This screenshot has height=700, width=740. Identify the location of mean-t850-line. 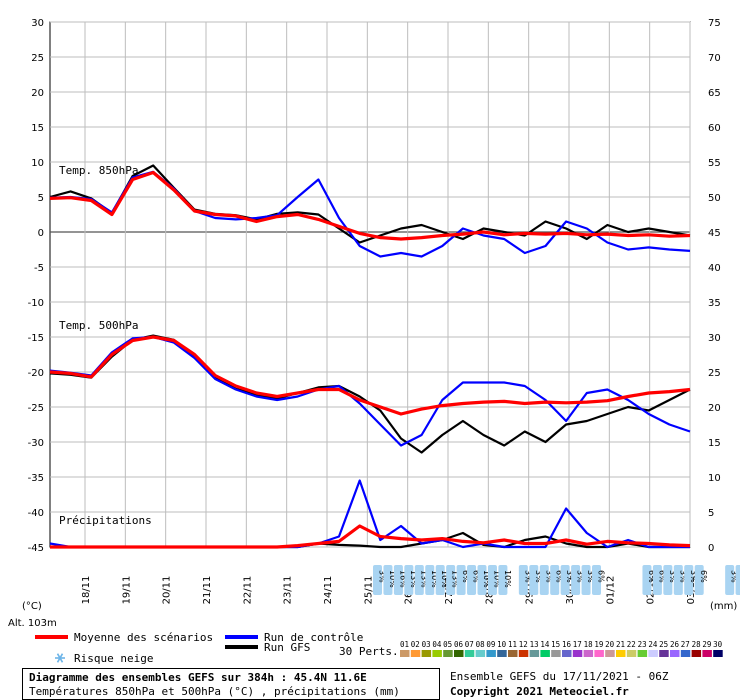
(370, 205).